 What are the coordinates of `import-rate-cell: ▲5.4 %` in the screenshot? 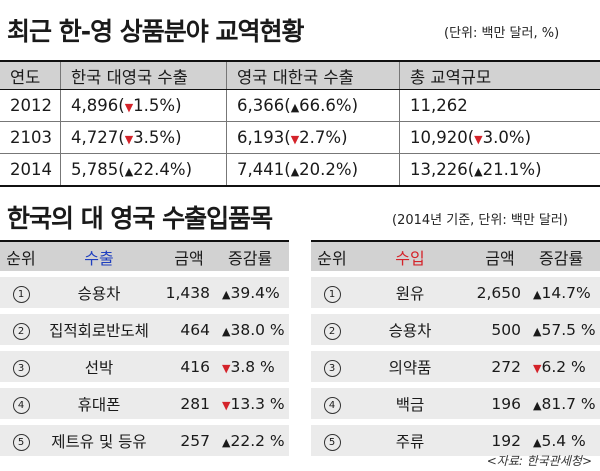 It's located at (560, 441).